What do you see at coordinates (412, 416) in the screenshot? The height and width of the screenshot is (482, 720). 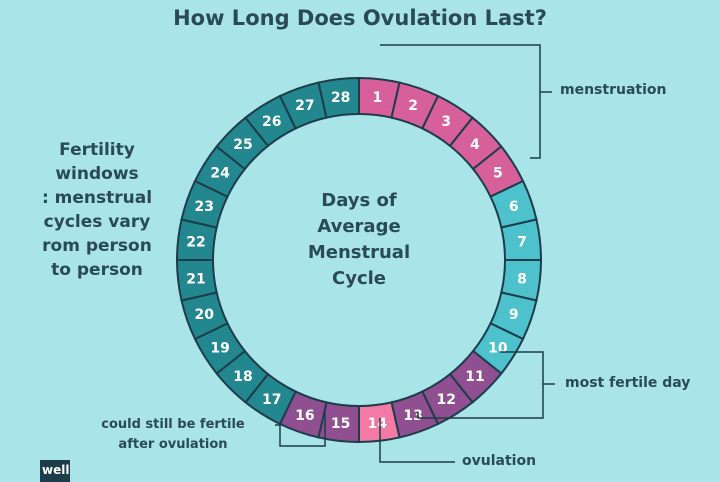 I see `day-label-13: 13` at bounding box center [412, 416].